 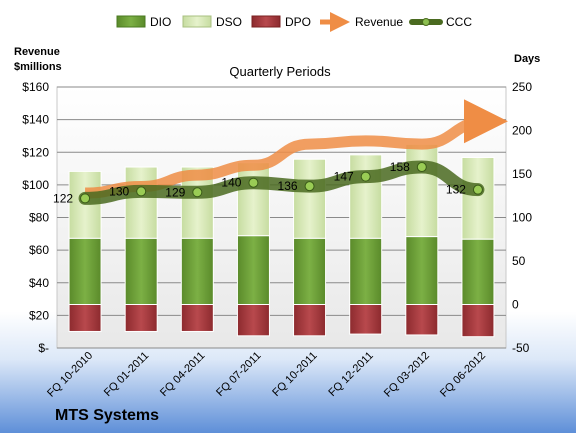 I want to click on legend-label-revenue: Revenue, so click(x=379, y=22).